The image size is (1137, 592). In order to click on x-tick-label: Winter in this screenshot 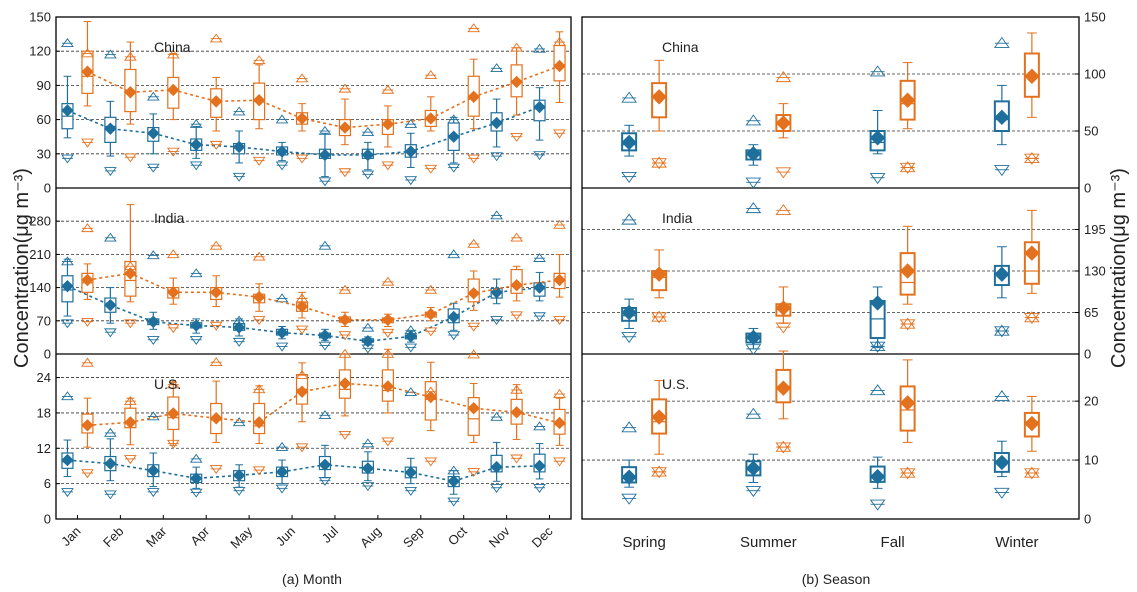, I will do `click(1016, 542)`.